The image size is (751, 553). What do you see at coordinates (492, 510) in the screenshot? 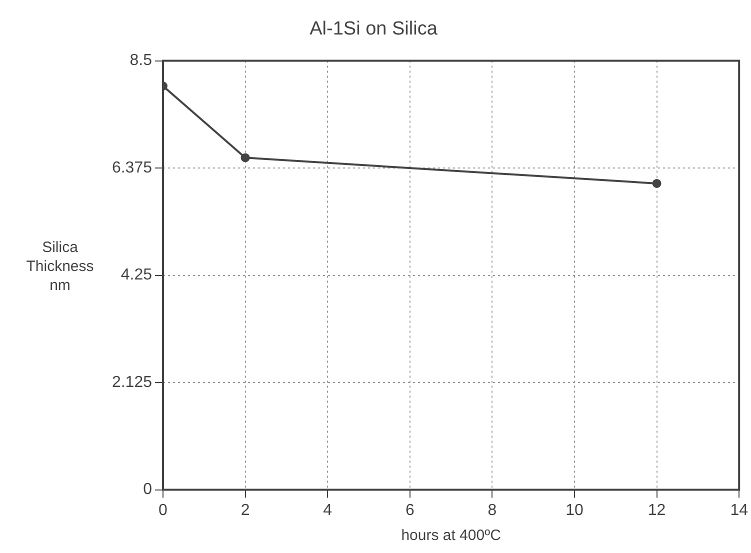
I see `x-tick-label: 8` at bounding box center [492, 510].